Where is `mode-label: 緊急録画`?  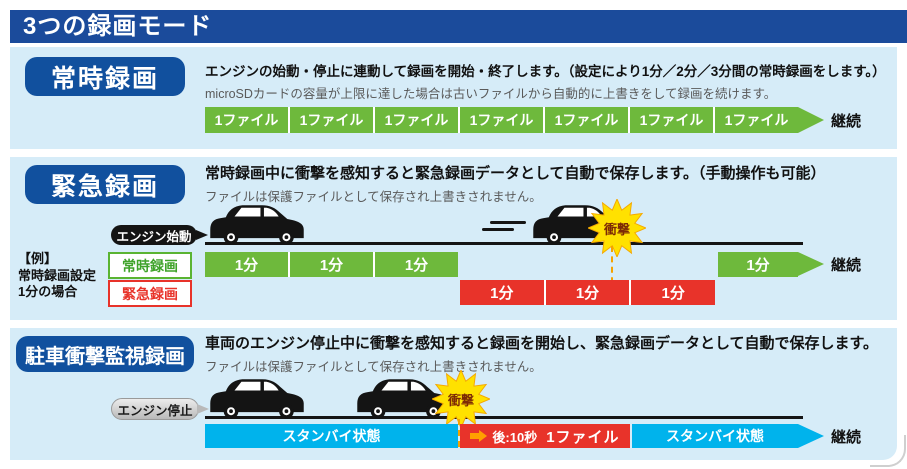
mode-label: 緊急録画 is located at coordinates (104, 186).